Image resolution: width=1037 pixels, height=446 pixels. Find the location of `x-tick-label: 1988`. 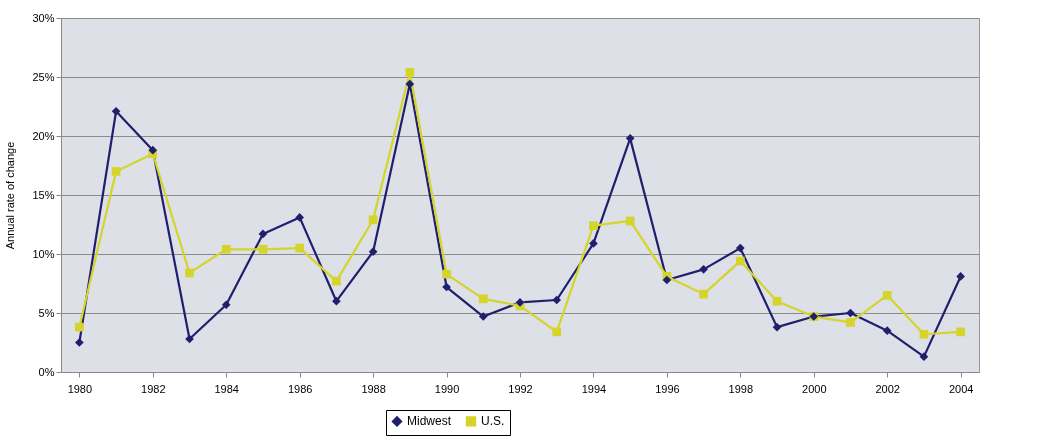

x-tick-label: 1988 is located at coordinates (373, 388).